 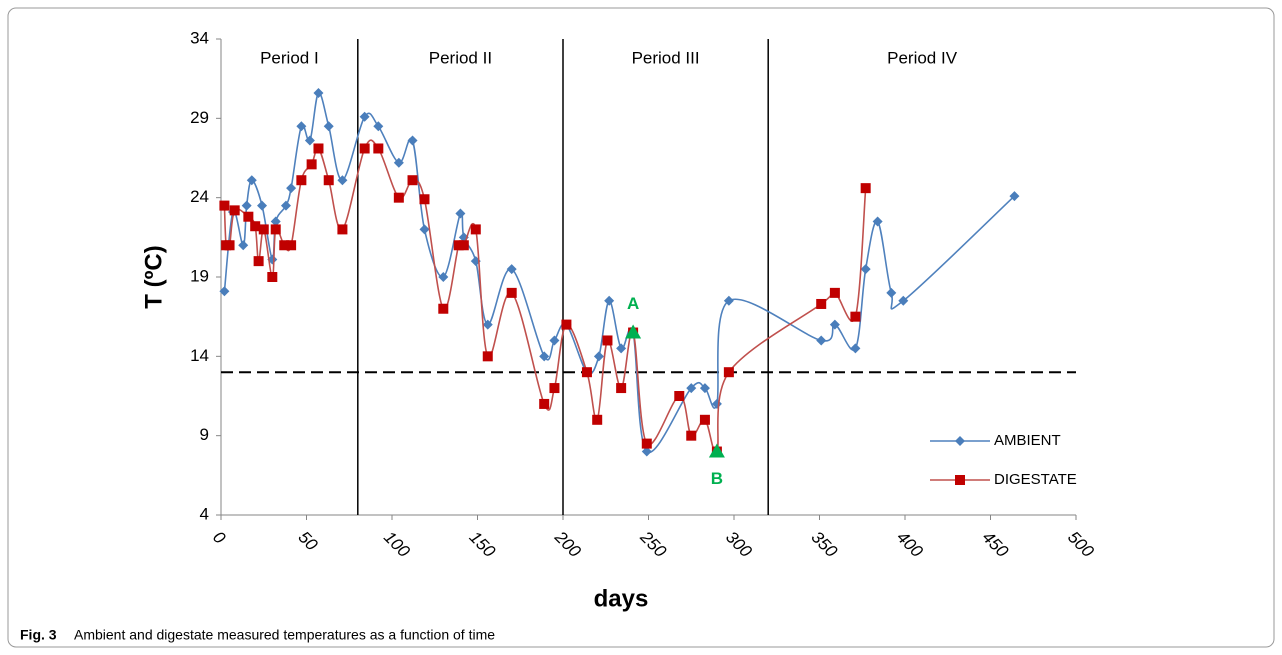 What do you see at coordinates (739, 545) in the screenshot?
I see `x-tick-label: 300` at bounding box center [739, 545].